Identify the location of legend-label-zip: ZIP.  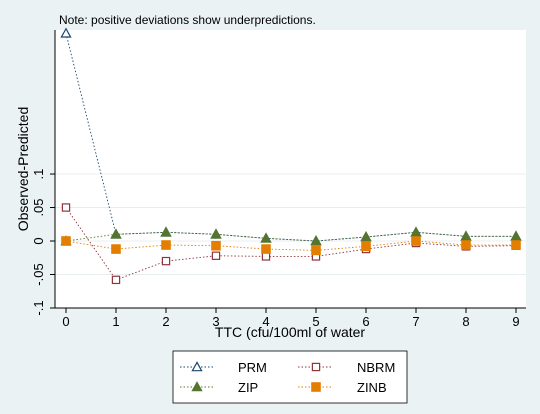
(248, 387).